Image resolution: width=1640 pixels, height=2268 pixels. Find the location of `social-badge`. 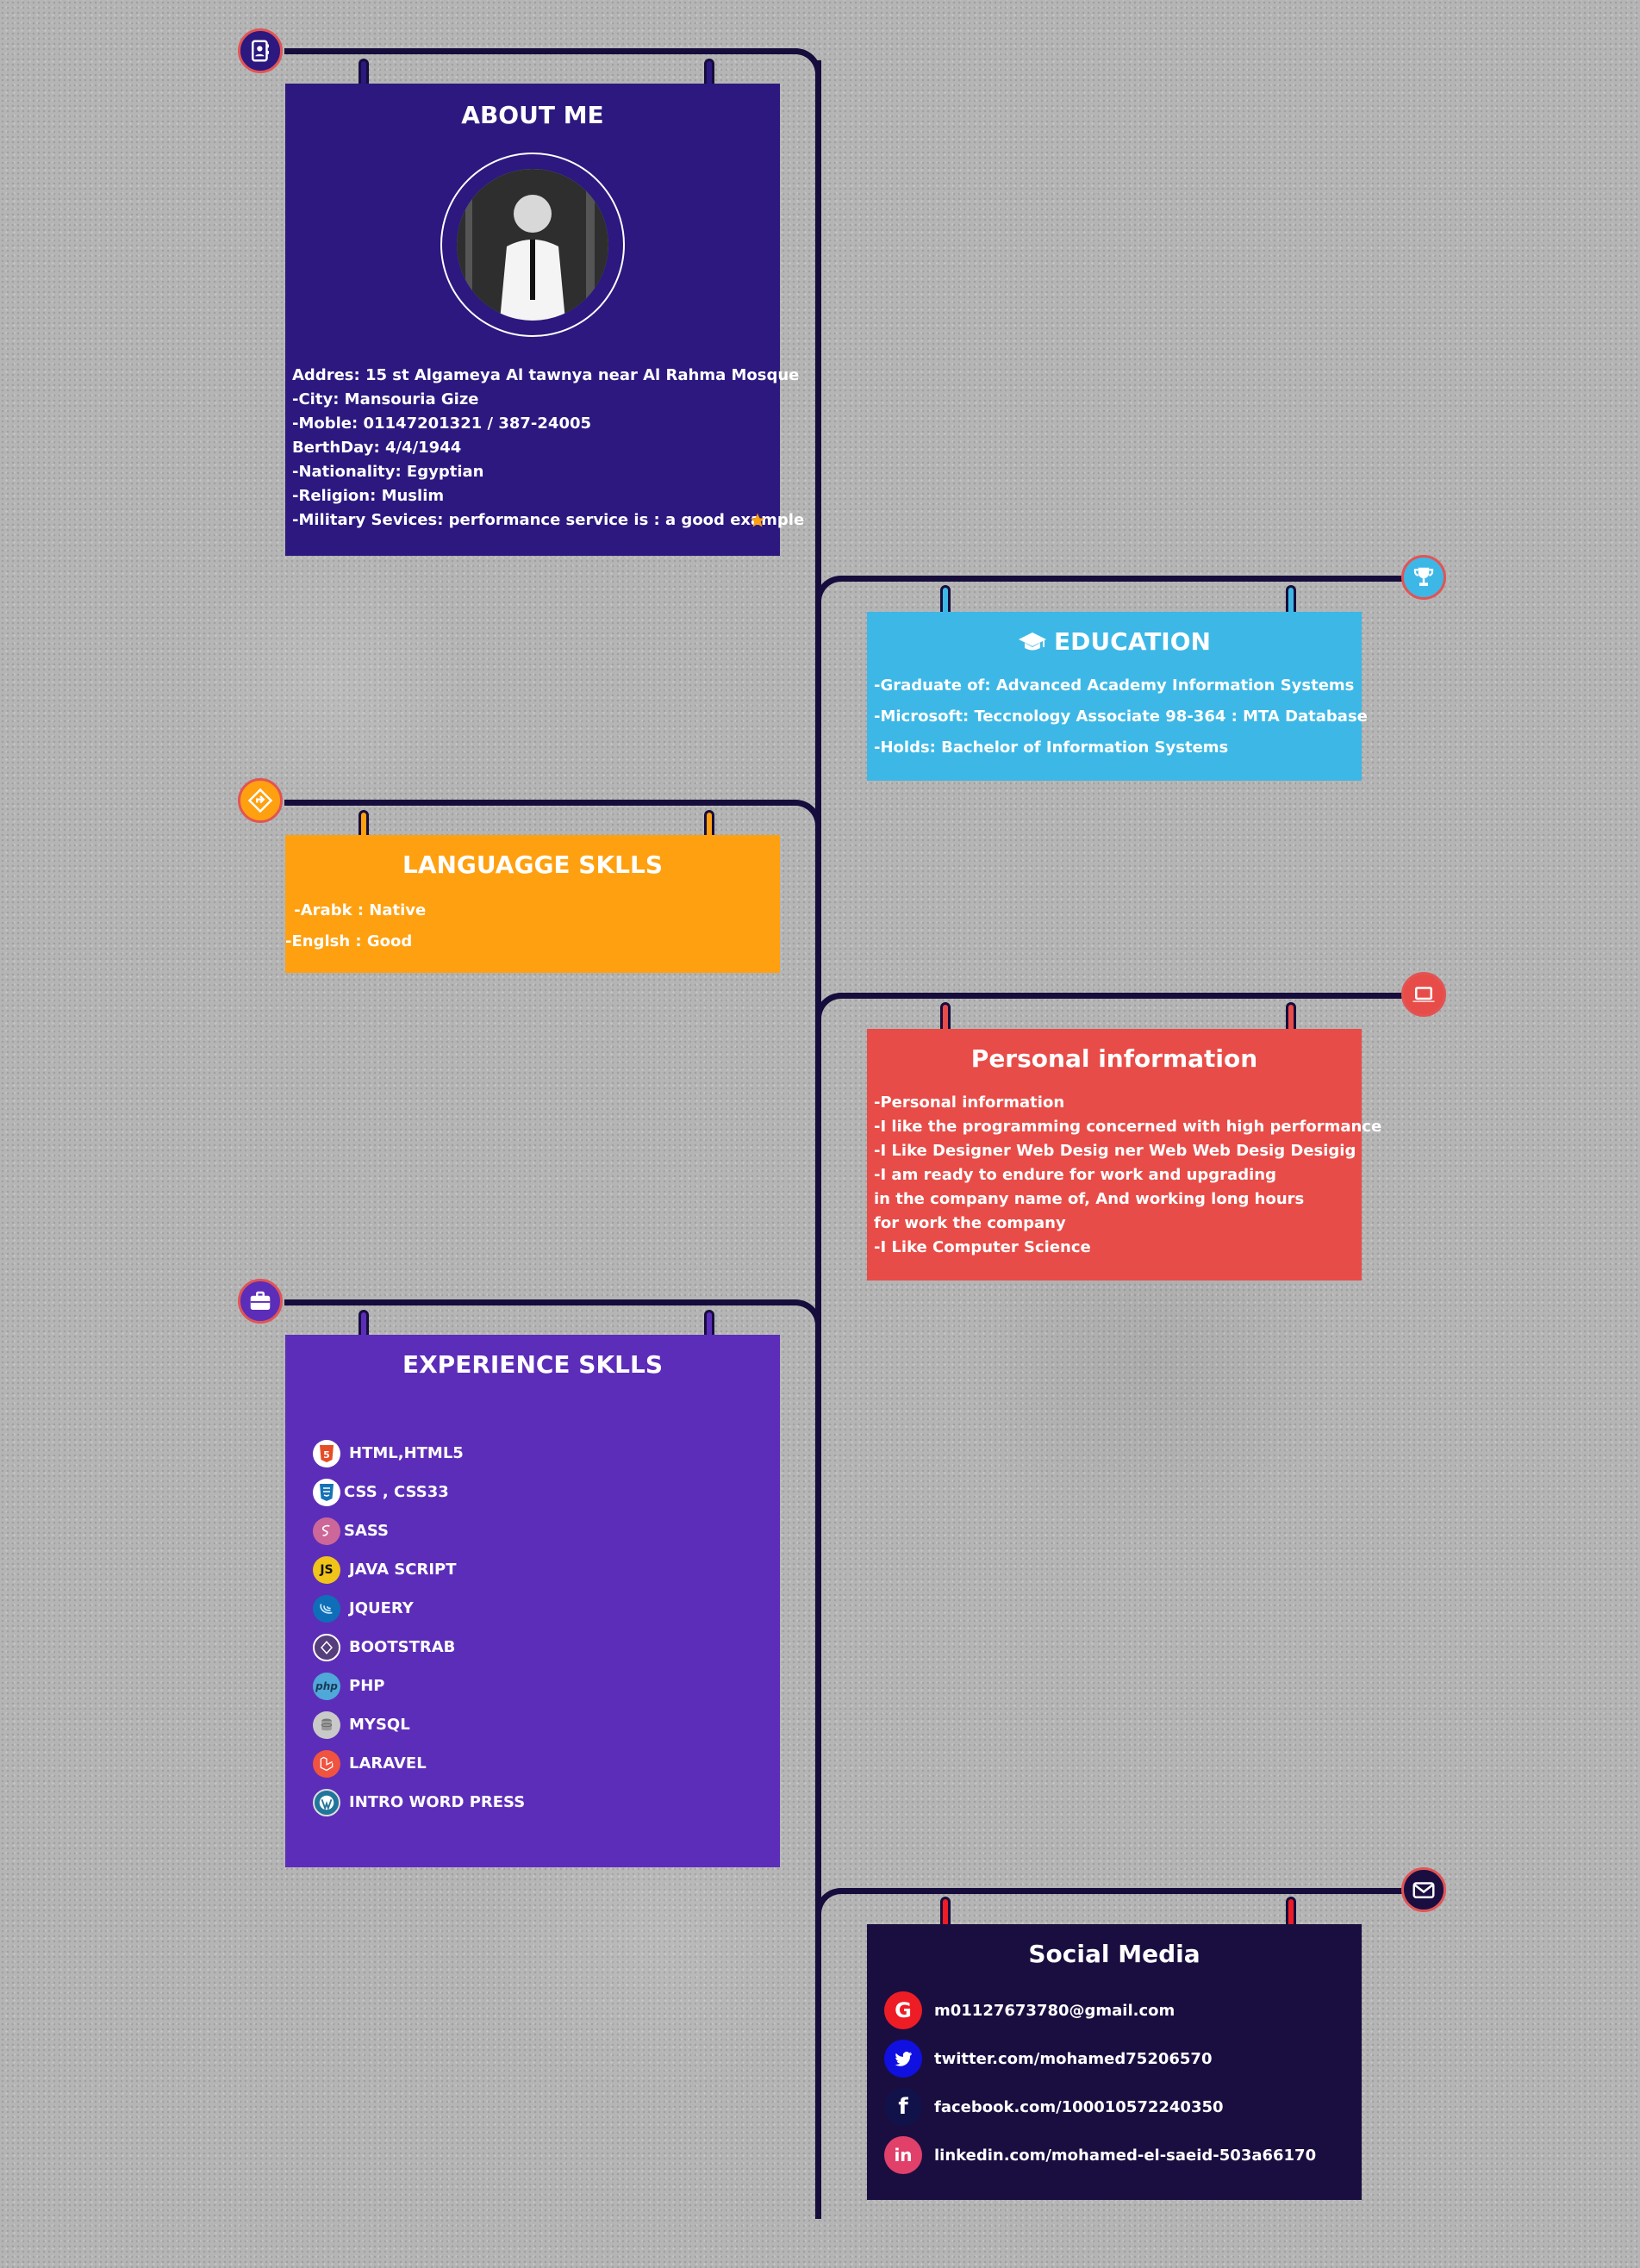

social-badge is located at coordinates (1423, 1890).